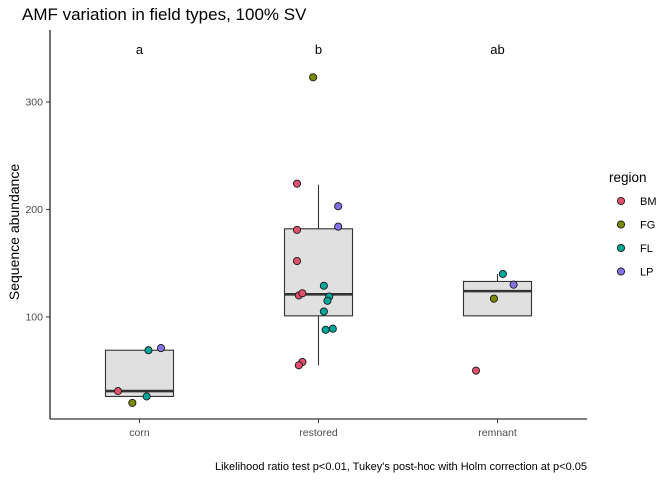  I want to click on significance-letter: ab, so click(497, 49).